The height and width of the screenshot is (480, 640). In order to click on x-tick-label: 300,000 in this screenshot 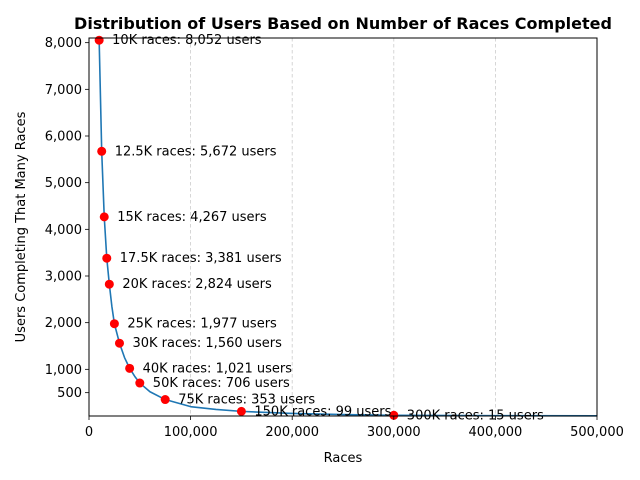, I will do `click(394, 432)`.